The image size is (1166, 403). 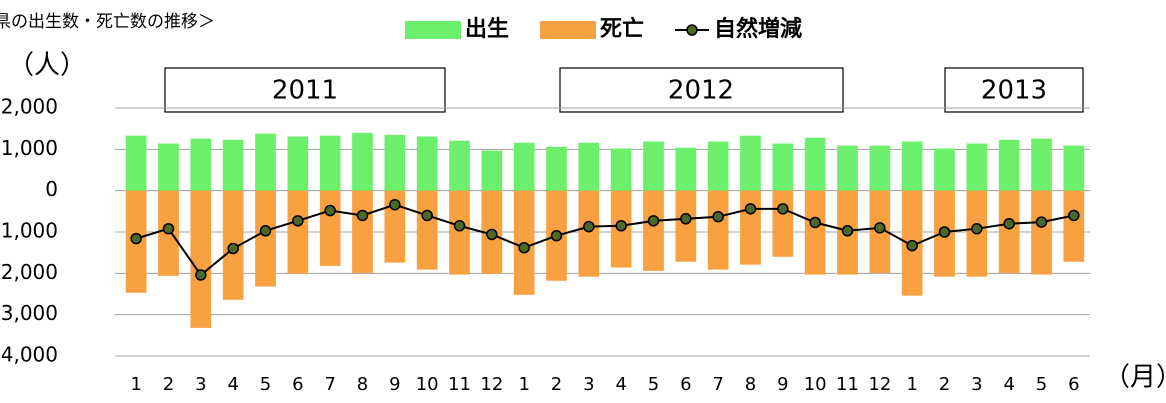 I want to click on year-label: 2013, so click(x=1014, y=91).